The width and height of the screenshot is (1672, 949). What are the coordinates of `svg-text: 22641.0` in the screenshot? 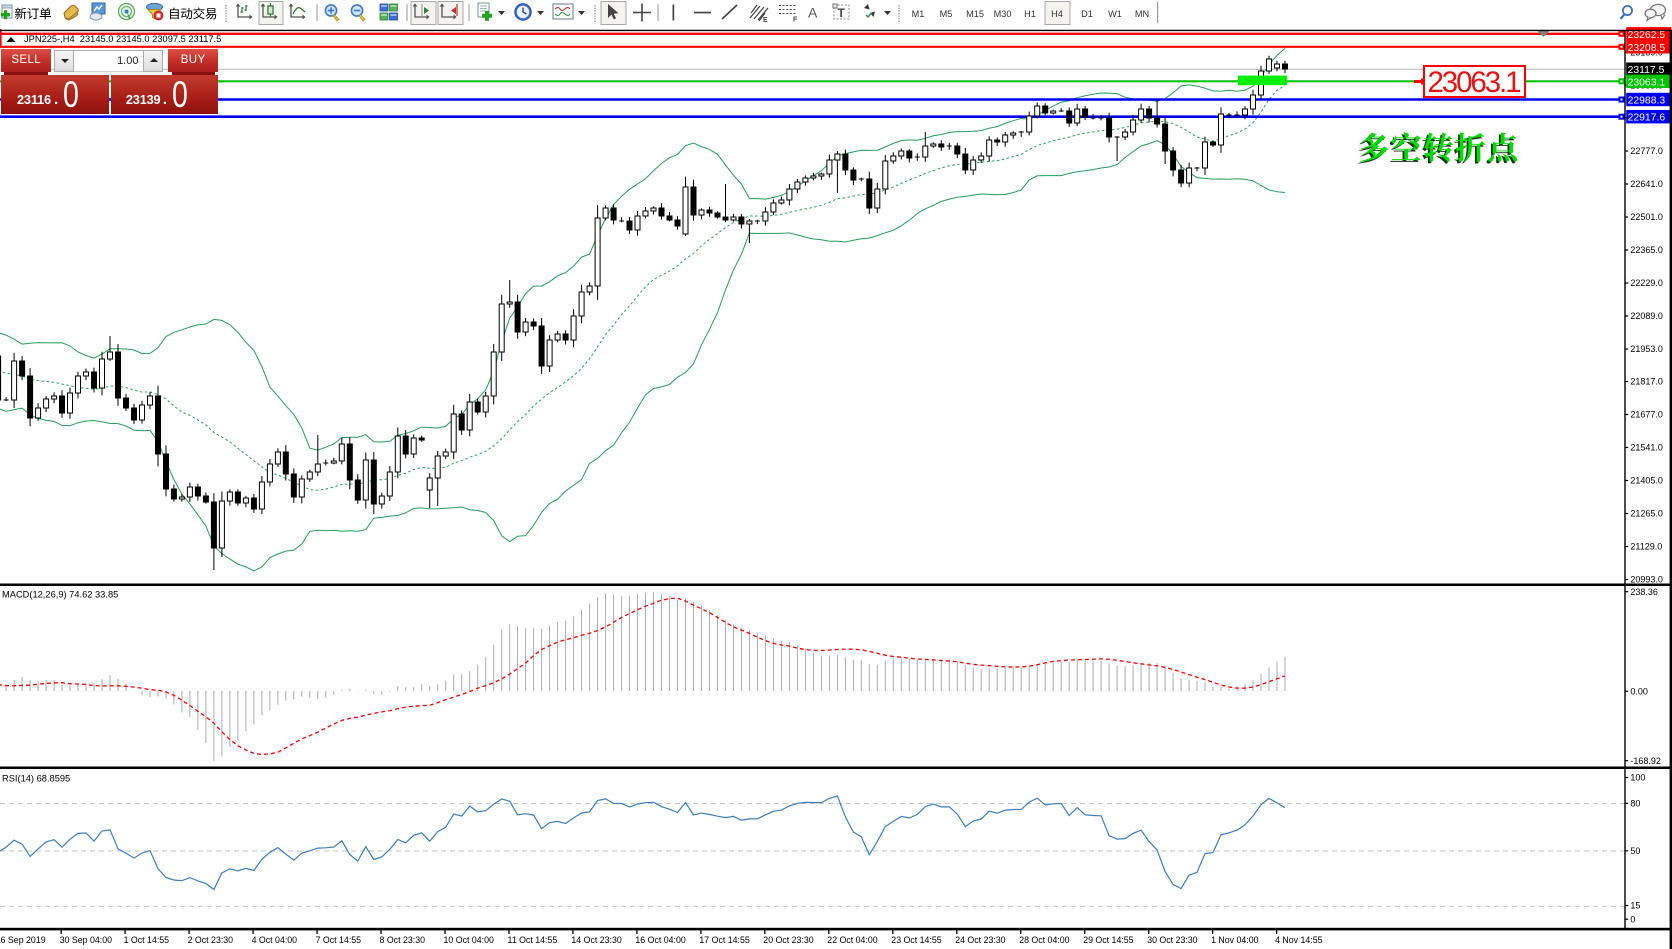 It's located at (1646, 184).